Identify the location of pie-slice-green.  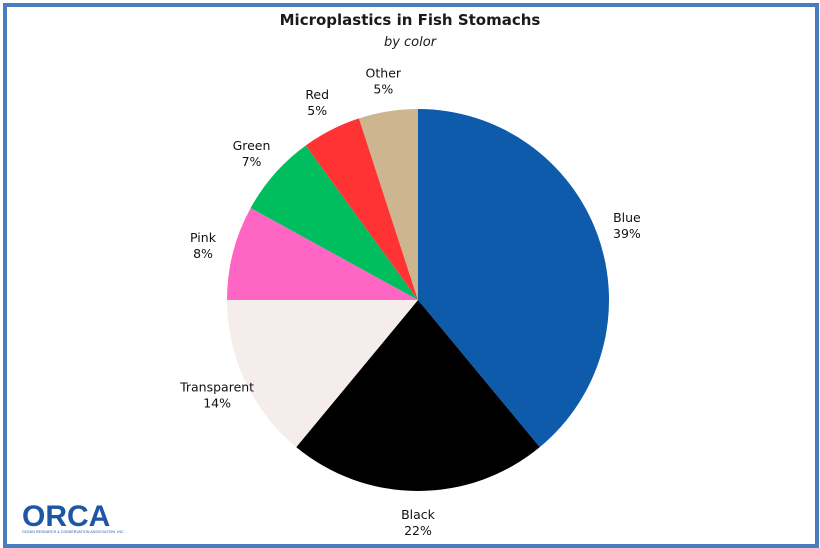
(334, 222).